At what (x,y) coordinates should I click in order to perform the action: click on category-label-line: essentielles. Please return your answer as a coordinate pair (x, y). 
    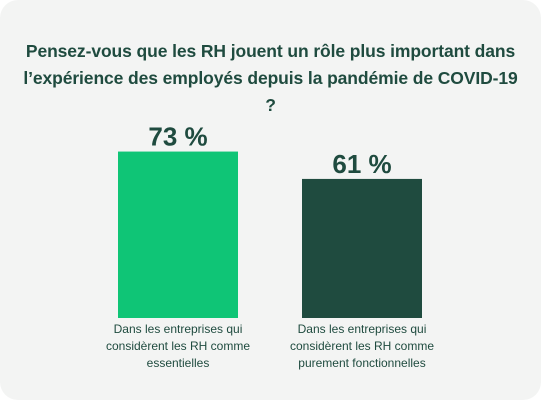
    Looking at the image, I should click on (178, 363).